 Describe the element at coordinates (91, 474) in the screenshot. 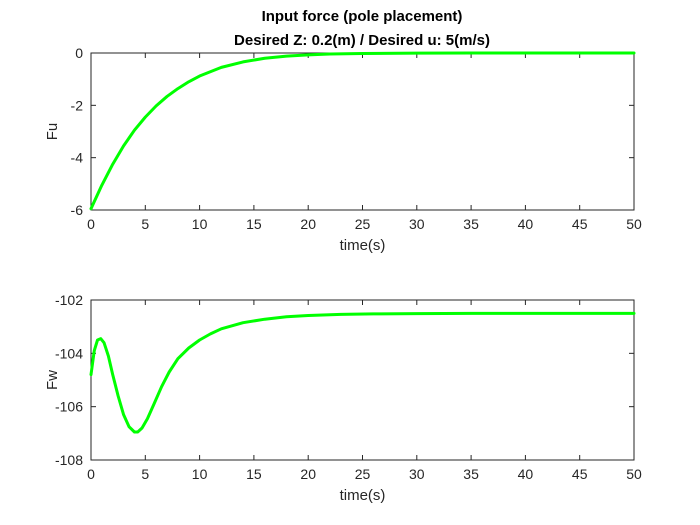

I see `bottom-x-tick-label: 0` at that location.